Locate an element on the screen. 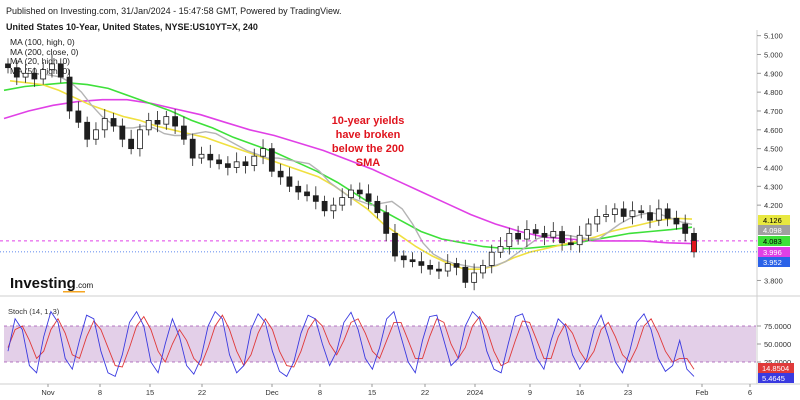  x-tick-label: 22 is located at coordinates (425, 392).